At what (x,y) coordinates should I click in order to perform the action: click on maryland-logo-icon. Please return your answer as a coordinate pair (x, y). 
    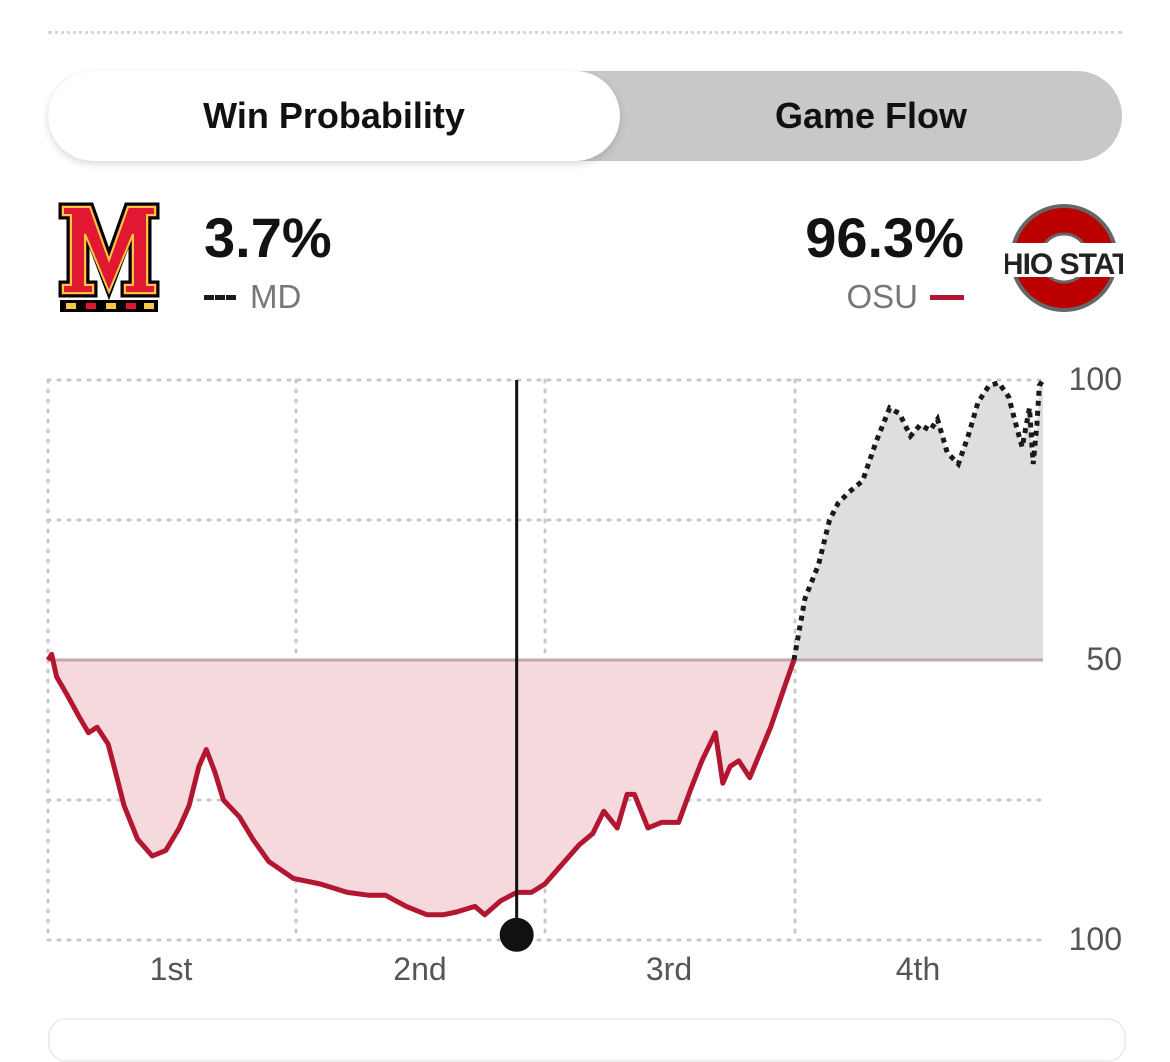
    Looking at the image, I should click on (109, 257).